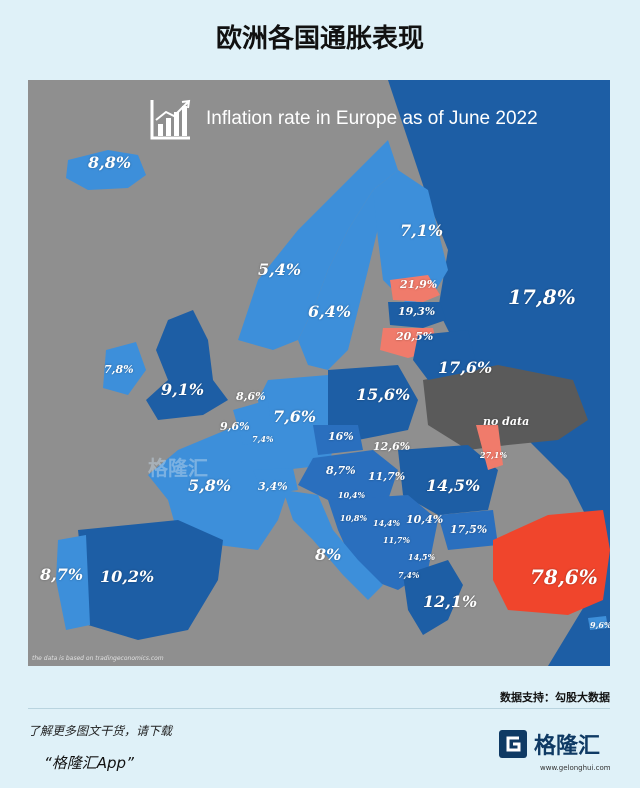  What do you see at coordinates (280, 269) in the screenshot?
I see `label-norway: 5,4%` at bounding box center [280, 269].